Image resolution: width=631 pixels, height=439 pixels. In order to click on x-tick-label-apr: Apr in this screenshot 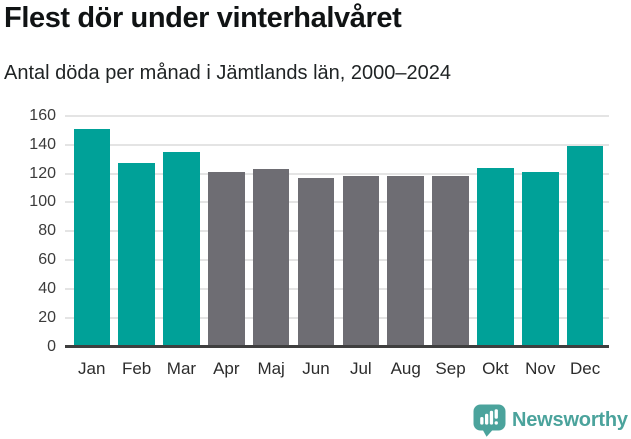, I will do `click(226, 368)`.